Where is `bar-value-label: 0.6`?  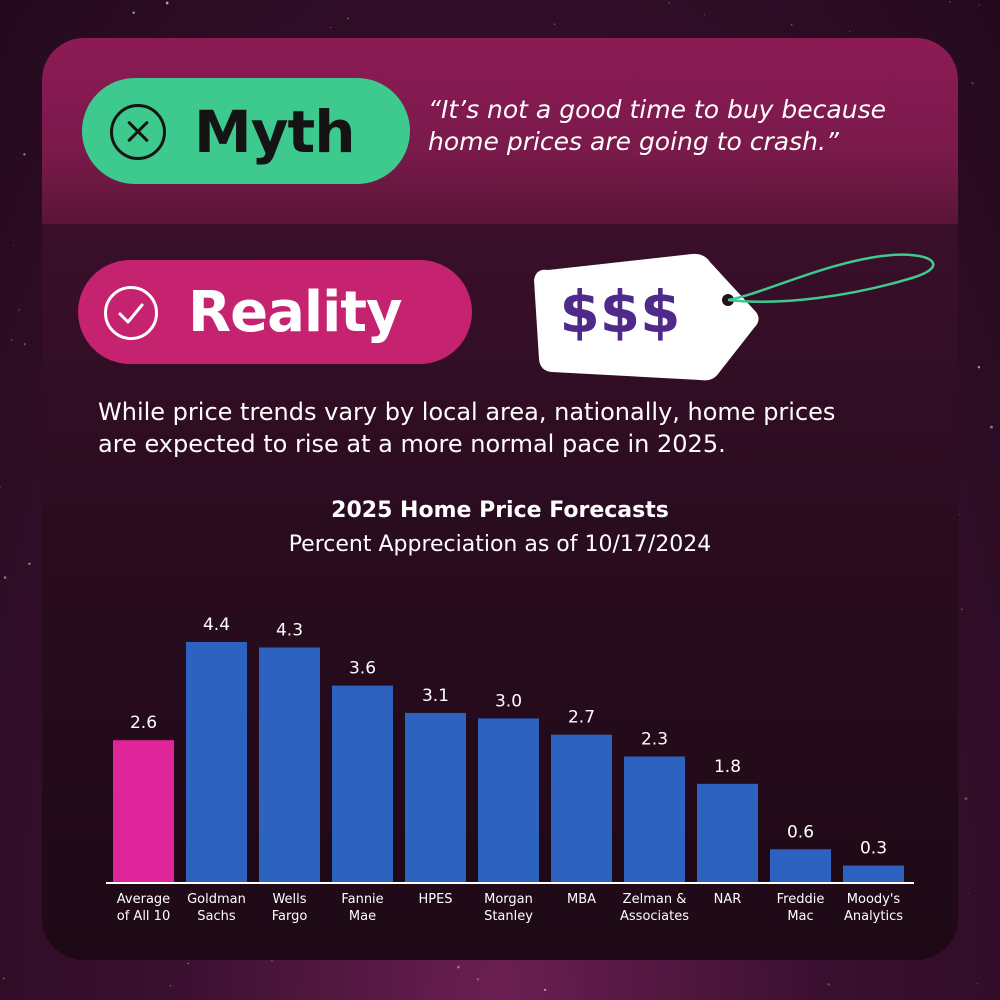
bar-value-label: 0.6 is located at coordinates (800, 832).